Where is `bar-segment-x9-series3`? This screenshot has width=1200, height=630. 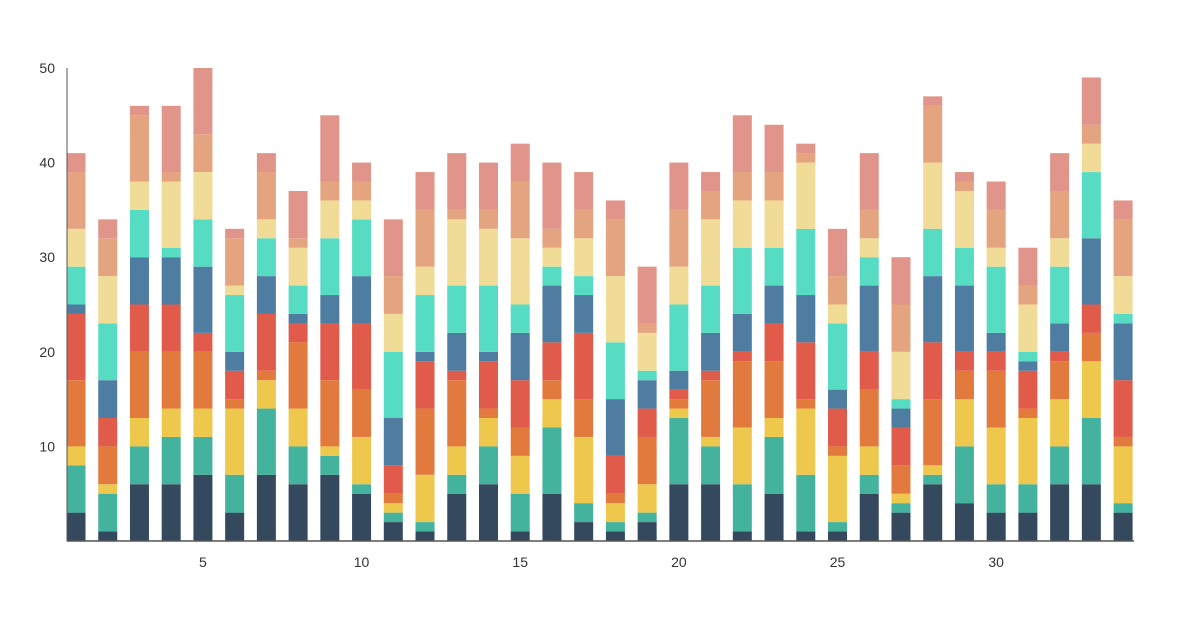
bar-segment-x9-series3 is located at coordinates (330, 451).